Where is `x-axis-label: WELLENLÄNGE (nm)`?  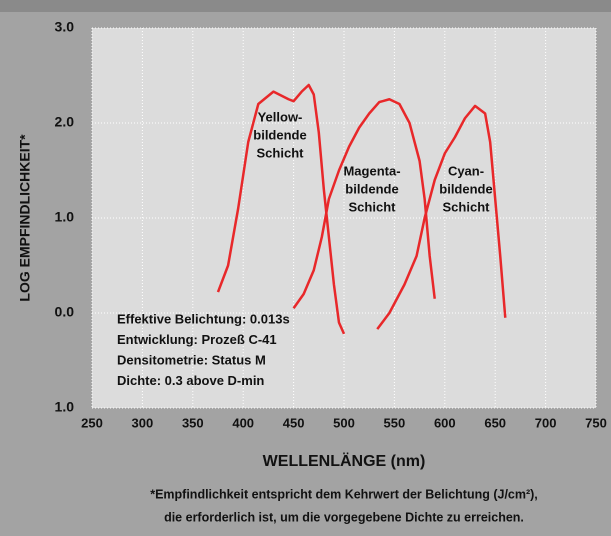 x-axis-label: WELLENLÄNGE (nm) is located at coordinates (344, 461).